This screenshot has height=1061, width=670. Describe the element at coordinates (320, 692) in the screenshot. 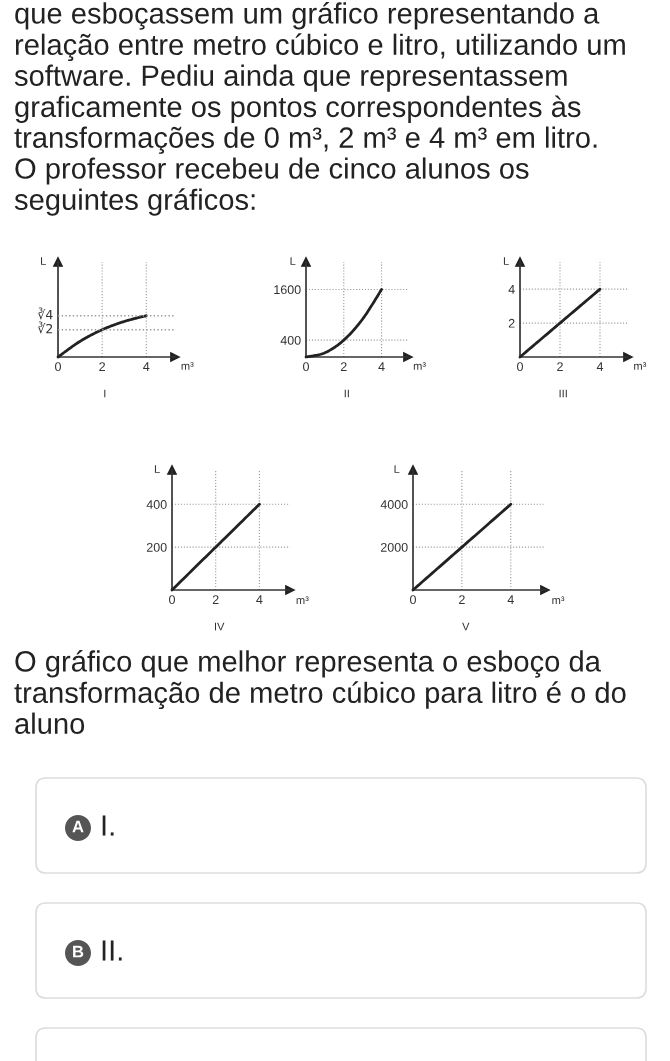

I see `text: O gráfico que melhor representa o esboço da transformação de metro cúbico para litro é o do aluno` at that location.